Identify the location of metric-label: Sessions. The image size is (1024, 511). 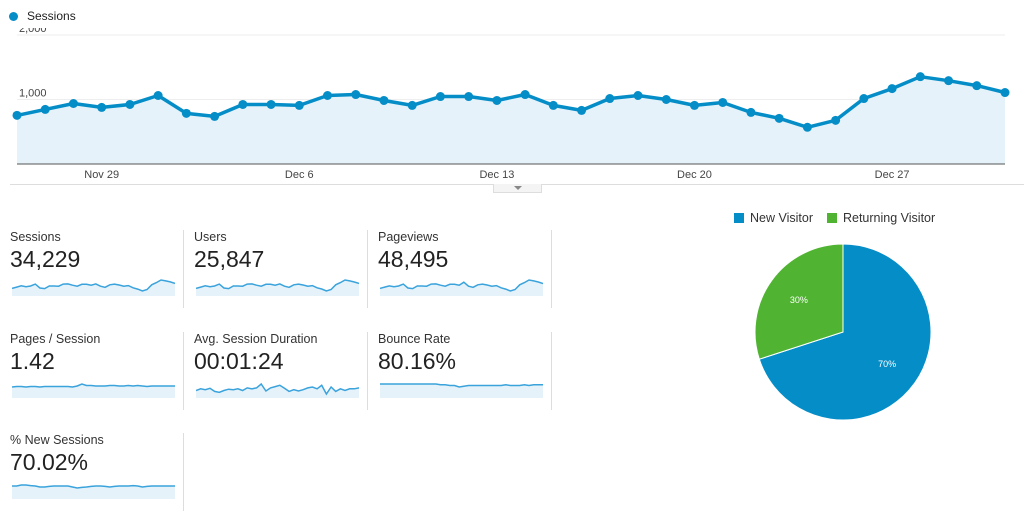
(35, 237).